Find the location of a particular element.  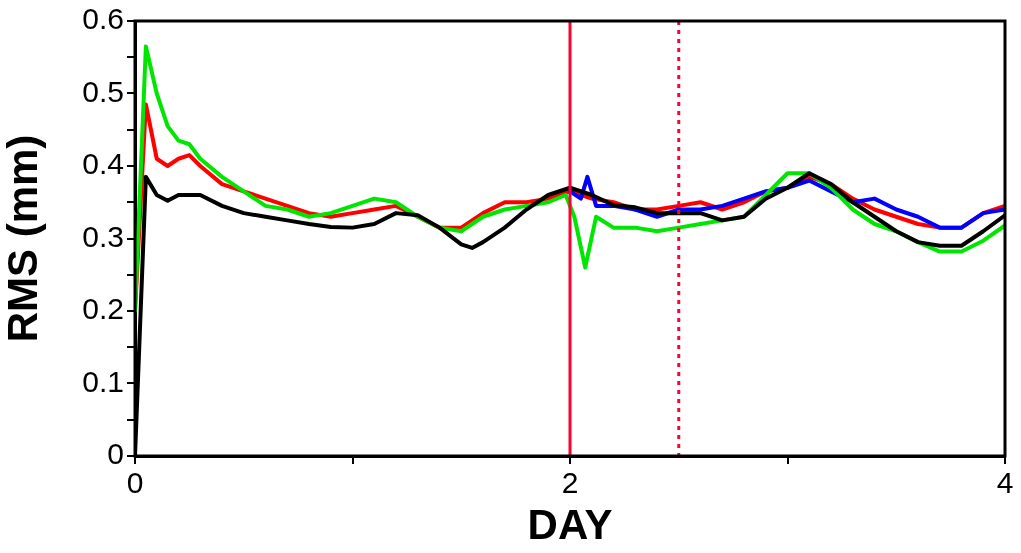

y-tick-label: 0.5 is located at coordinates (103, 91).